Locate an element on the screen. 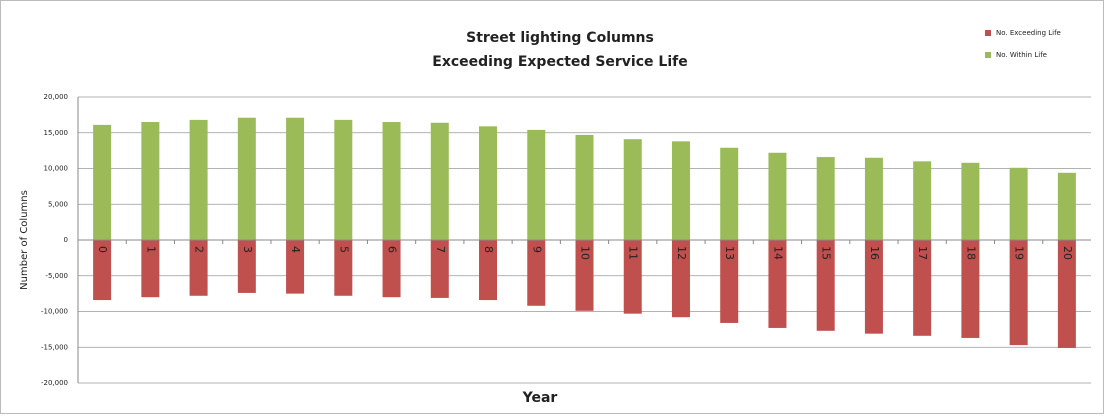 The width and height of the screenshot is (1104, 418). y-tick-label: 15,000 is located at coordinates (56, 133).